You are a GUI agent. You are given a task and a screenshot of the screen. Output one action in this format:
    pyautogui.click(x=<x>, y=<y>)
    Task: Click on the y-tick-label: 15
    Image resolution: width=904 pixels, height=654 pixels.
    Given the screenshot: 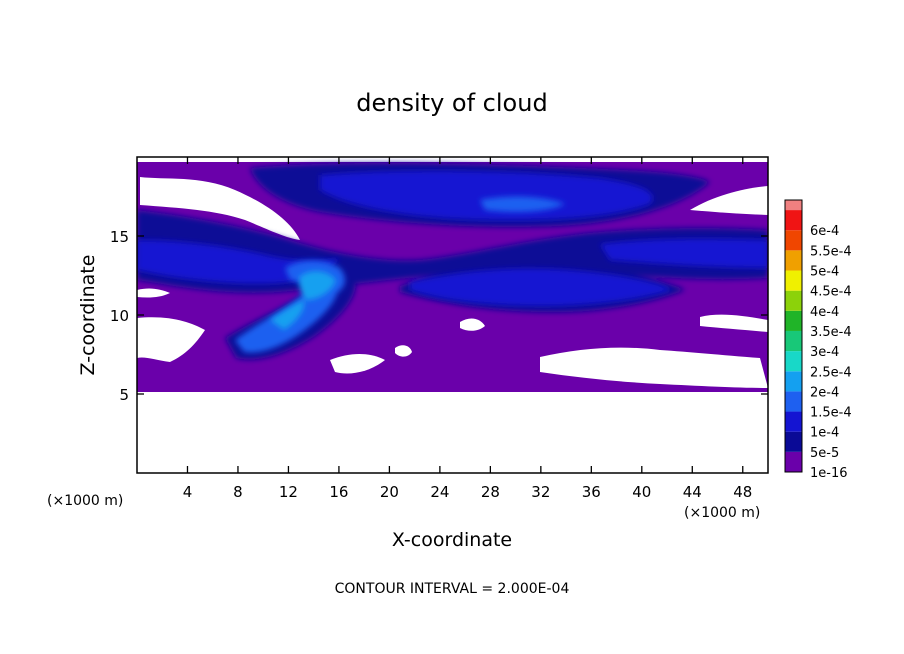 What is the action you would take?
    pyautogui.click(x=119, y=237)
    